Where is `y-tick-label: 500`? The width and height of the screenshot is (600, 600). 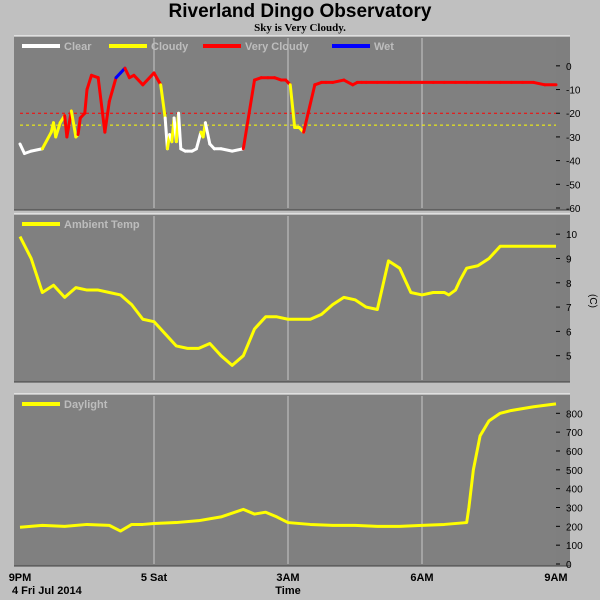 y-tick-label: 500 is located at coordinates (574, 471).